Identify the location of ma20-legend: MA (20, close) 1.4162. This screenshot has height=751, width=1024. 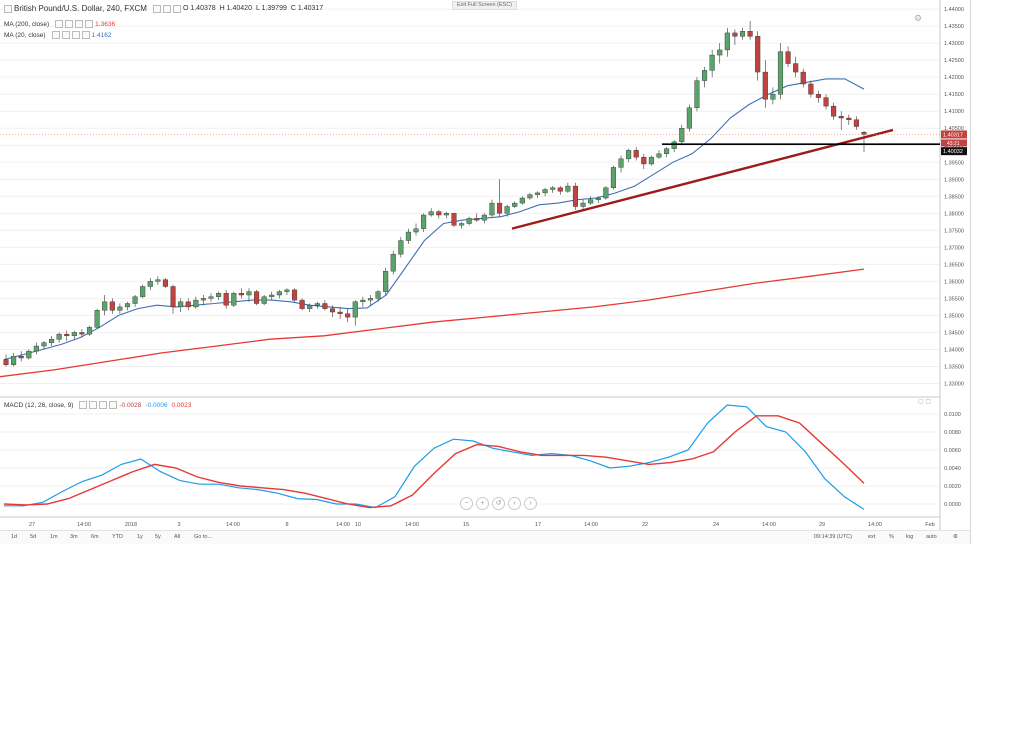
(59, 35).